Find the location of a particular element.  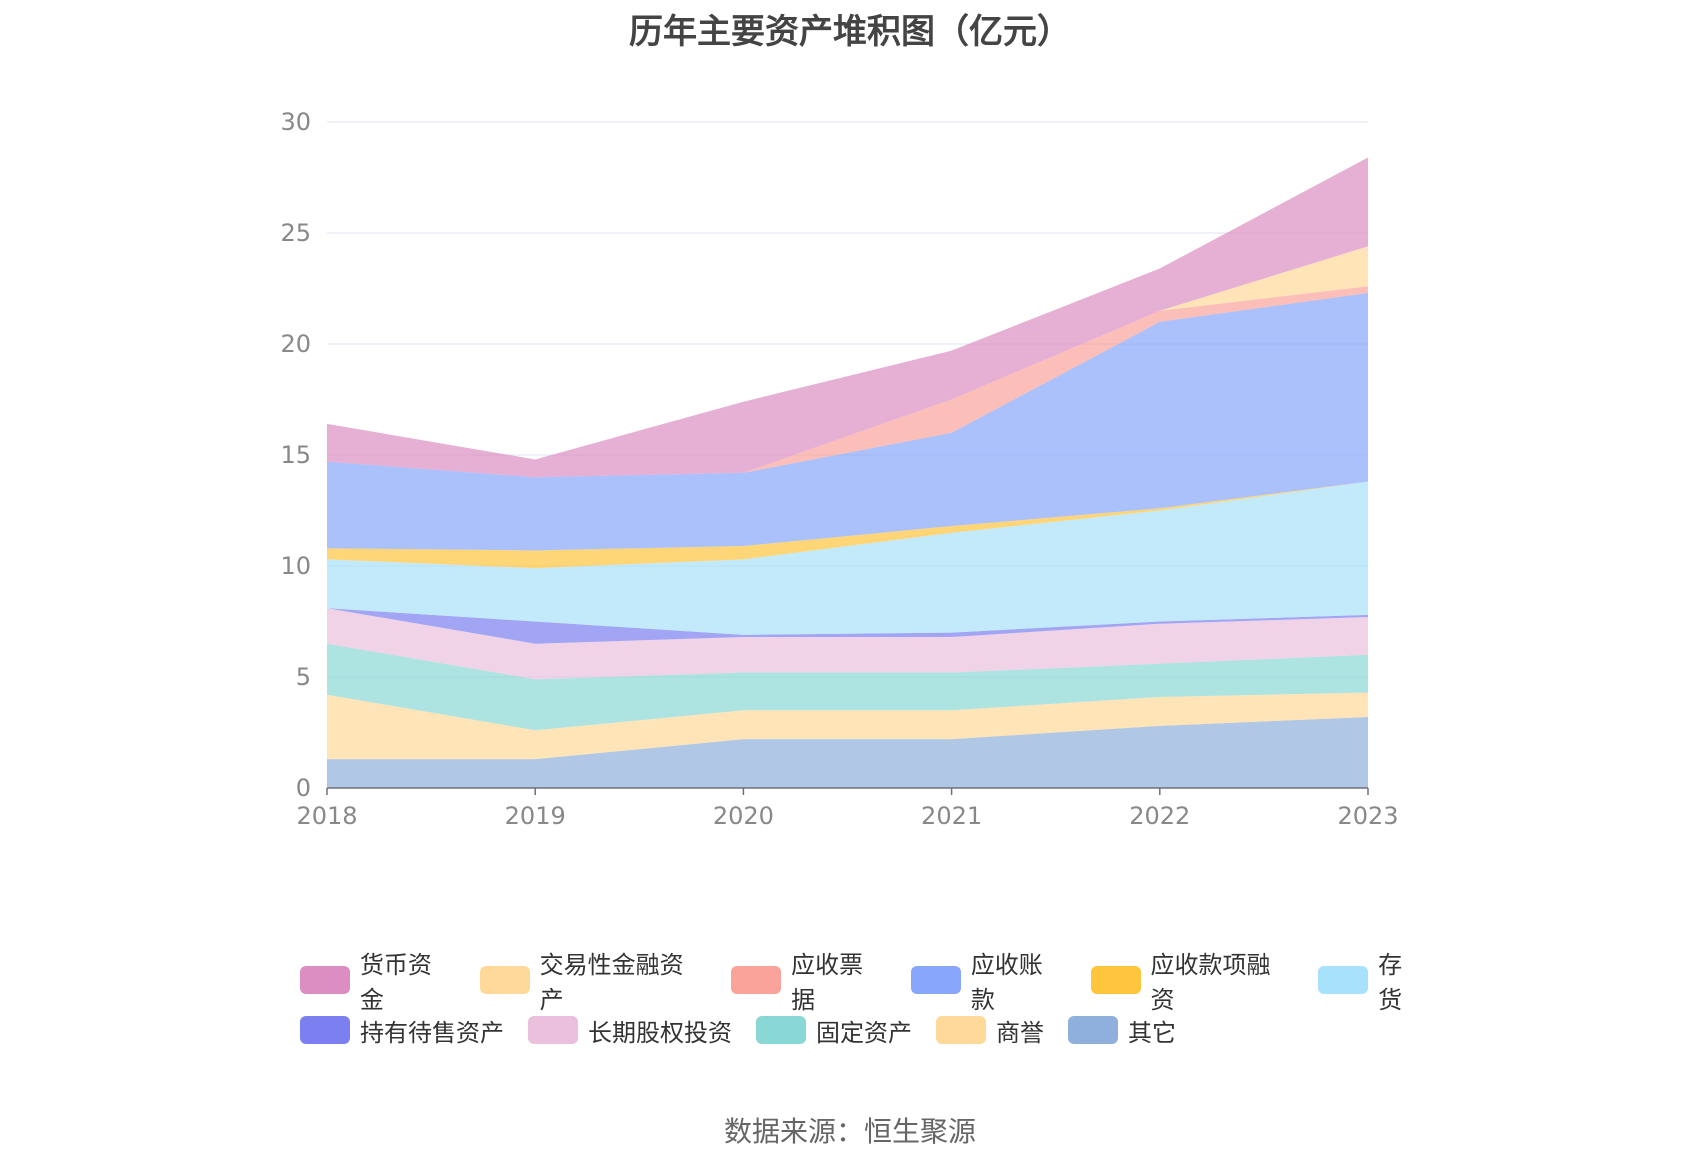

y-tick-label: 15 is located at coordinates (295, 455).